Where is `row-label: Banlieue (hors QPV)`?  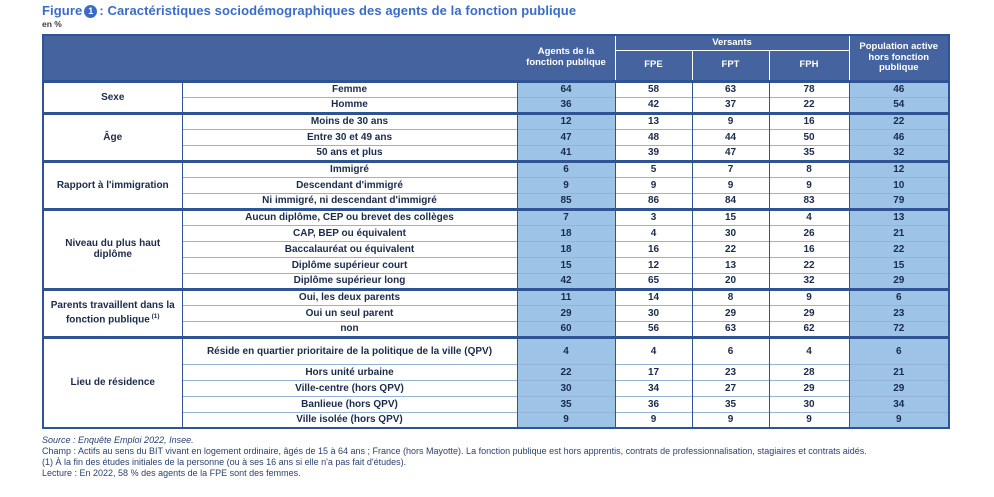 row-label: Banlieue (hors QPV) is located at coordinates (349, 403).